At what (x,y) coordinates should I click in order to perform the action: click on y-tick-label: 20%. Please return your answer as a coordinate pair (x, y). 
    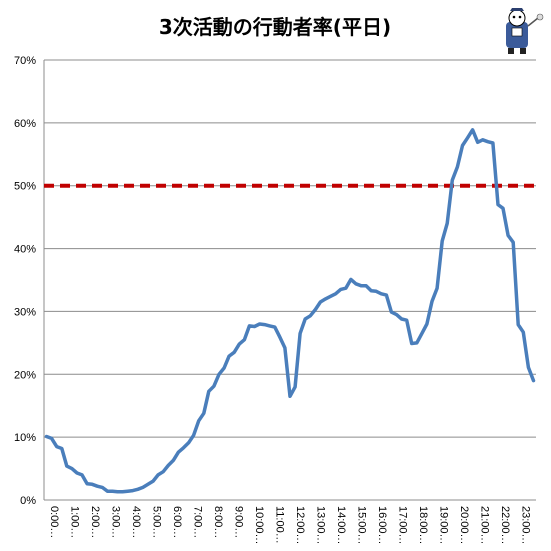
    Looking at the image, I should click on (25, 375).